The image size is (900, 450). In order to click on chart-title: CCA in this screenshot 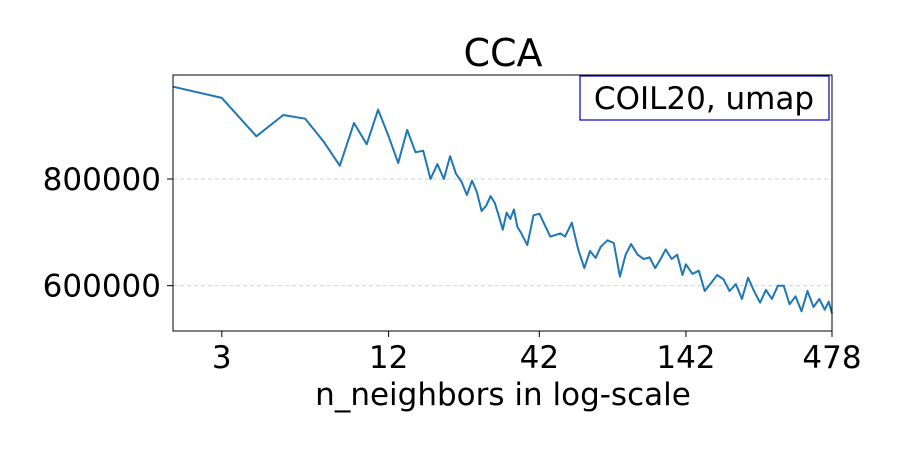, I will do `click(502, 53)`.